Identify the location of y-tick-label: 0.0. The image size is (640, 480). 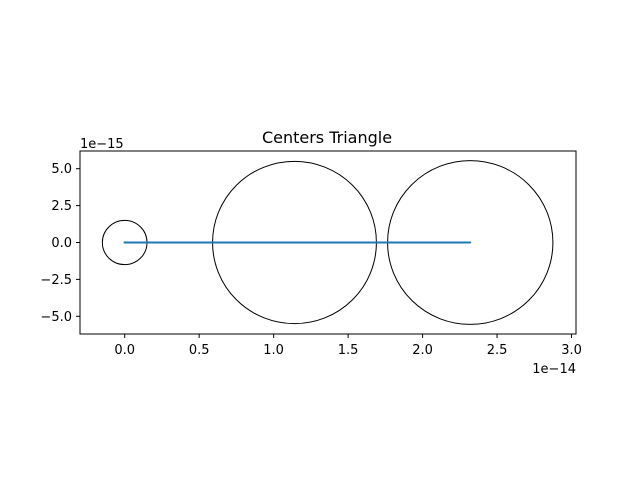
(61, 243).